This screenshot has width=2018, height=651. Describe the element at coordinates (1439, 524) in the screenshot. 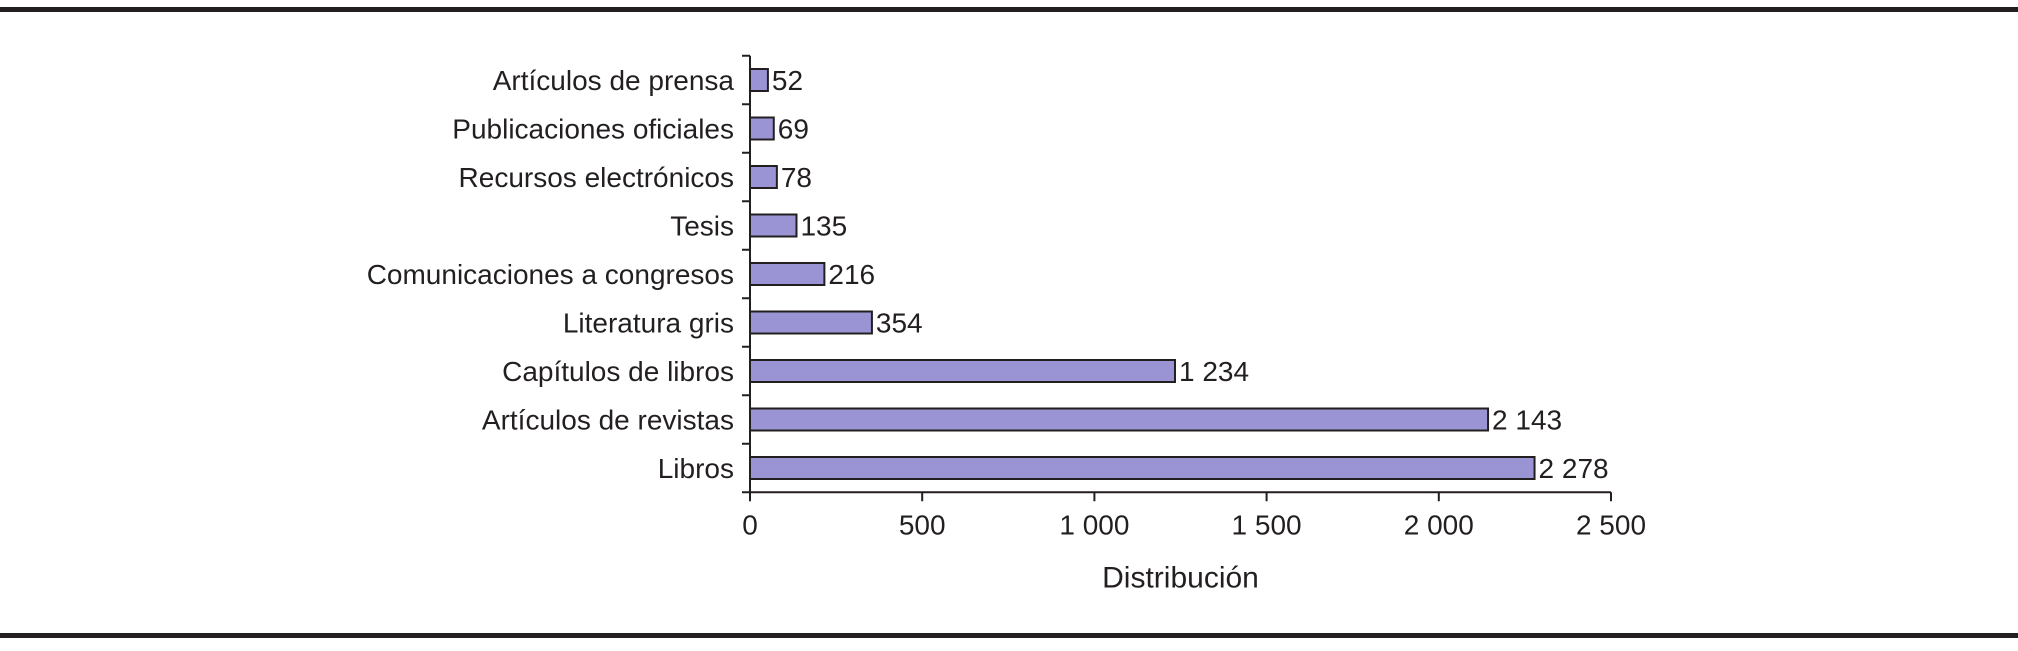

I see `x-tick-label-4: 2 000` at that location.